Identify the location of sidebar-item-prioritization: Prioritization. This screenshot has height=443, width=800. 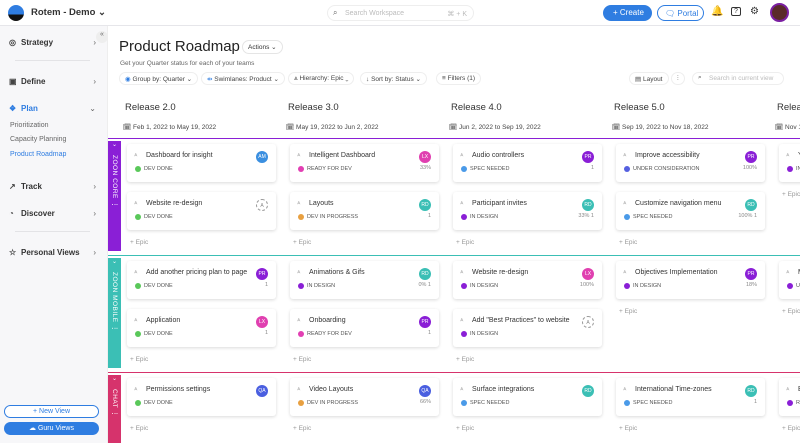
(29, 125).